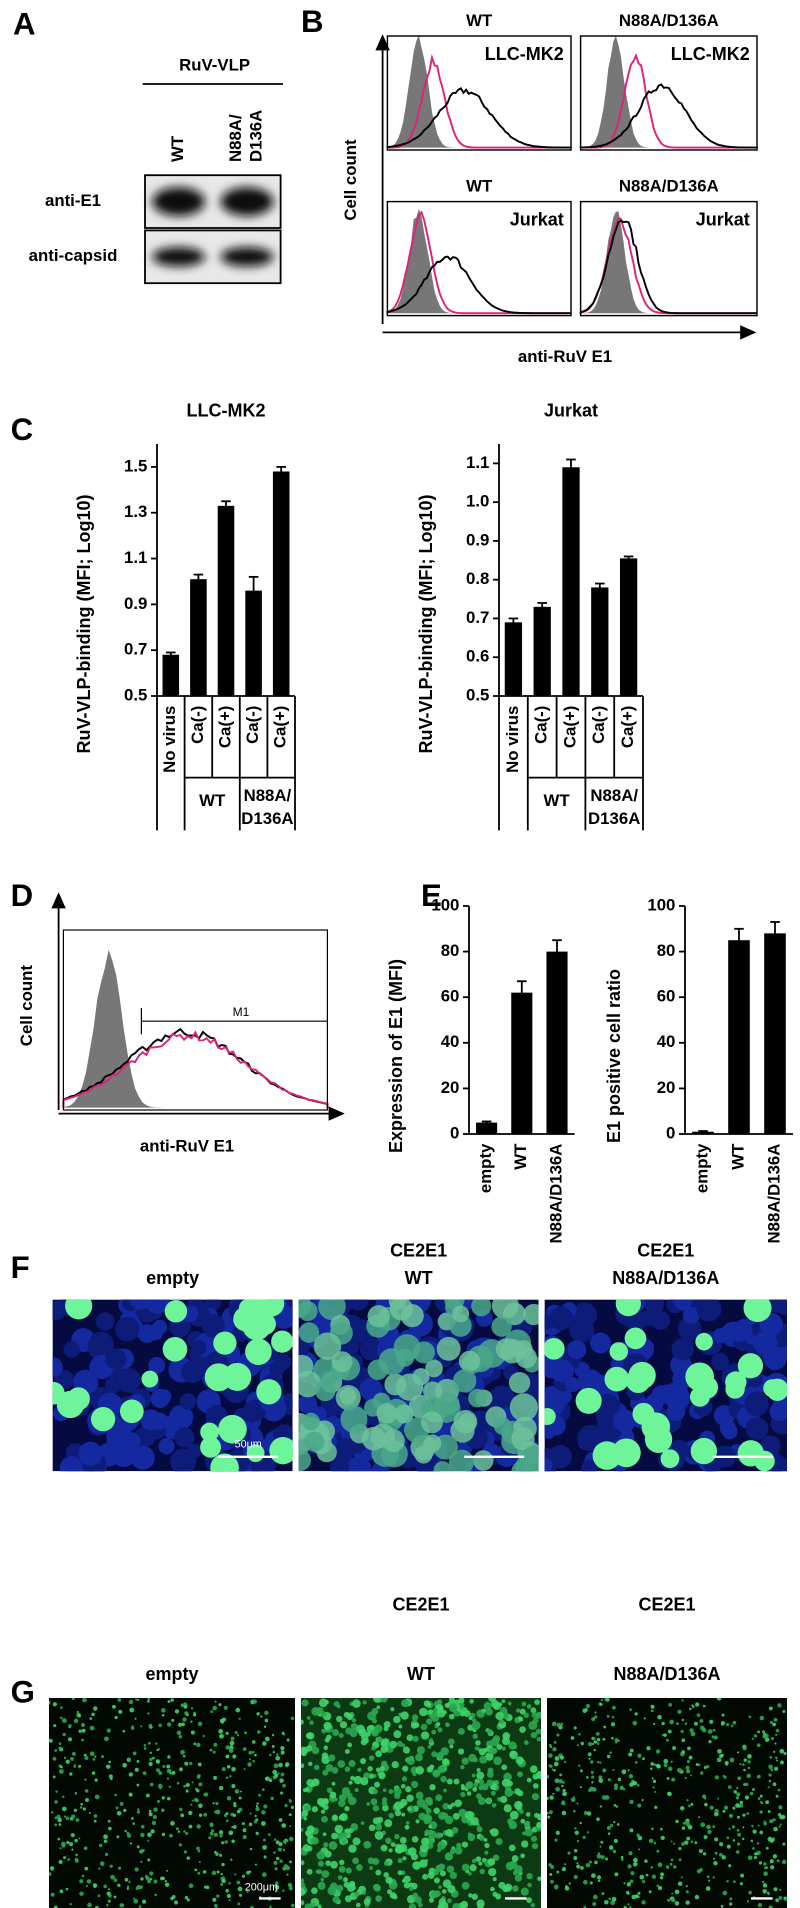 The height and width of the screenshot is (1908, 800). What do you see at coordinates (172, 1385) in the screenshot?
I see `cells` at bounding box center [172, 1385].